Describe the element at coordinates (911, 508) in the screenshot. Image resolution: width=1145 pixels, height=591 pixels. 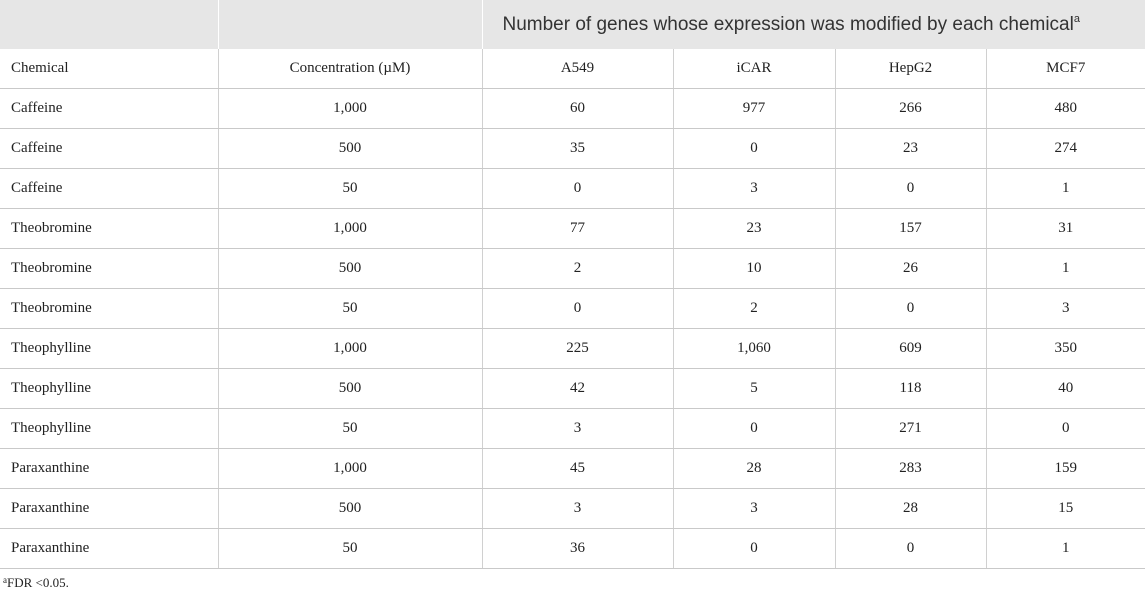
I see `cell-hepg2: 28` at that location.